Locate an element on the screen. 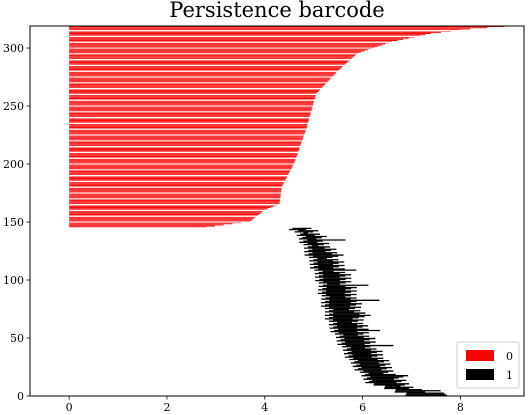 The height and width of the screenshot is (415, 528). y-tick-label: 150 is located at coordinates (13, 222).